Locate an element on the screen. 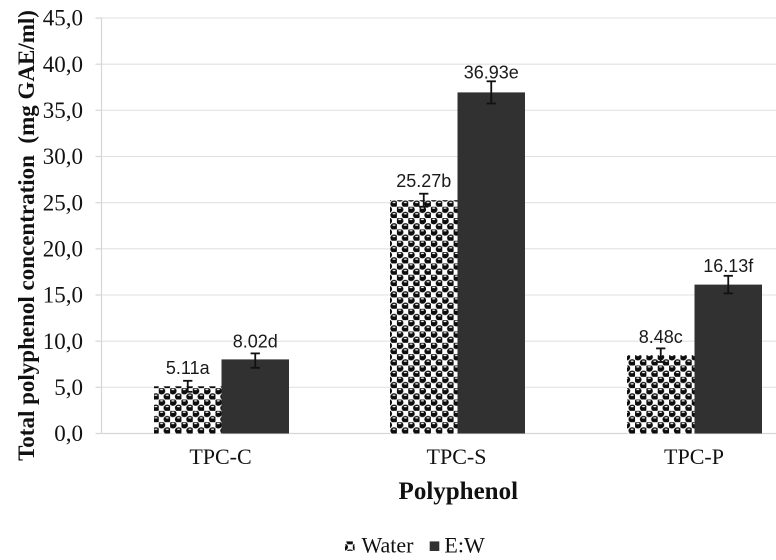 The width and height of the screenshot is (776, 560). svg-text: 35,0 is located at coordinates (63, 110).